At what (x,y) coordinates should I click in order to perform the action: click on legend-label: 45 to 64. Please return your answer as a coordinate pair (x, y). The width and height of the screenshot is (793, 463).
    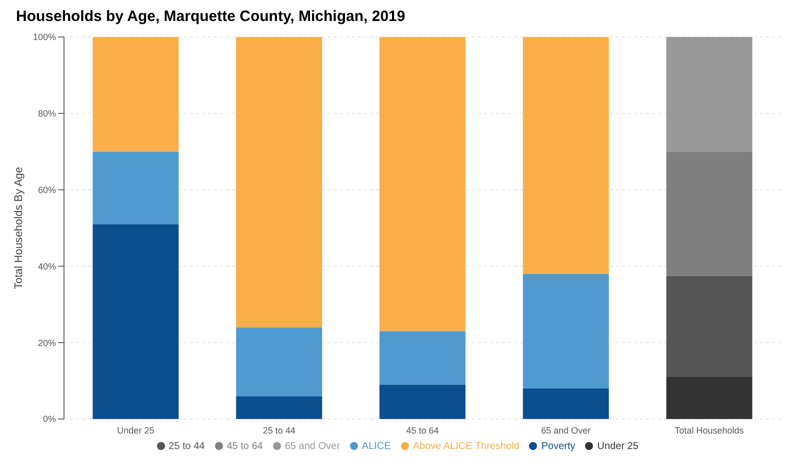
    Looking at the image, I should click on (244, 446).